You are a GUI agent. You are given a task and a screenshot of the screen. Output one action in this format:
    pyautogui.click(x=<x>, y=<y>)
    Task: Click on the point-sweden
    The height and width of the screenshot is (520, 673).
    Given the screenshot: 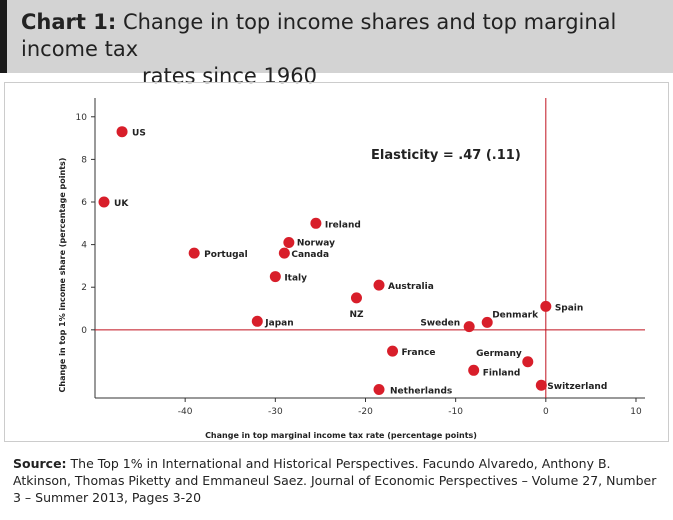 What is the action you would take?
    pyautogui.click(x=469, y=327)
    